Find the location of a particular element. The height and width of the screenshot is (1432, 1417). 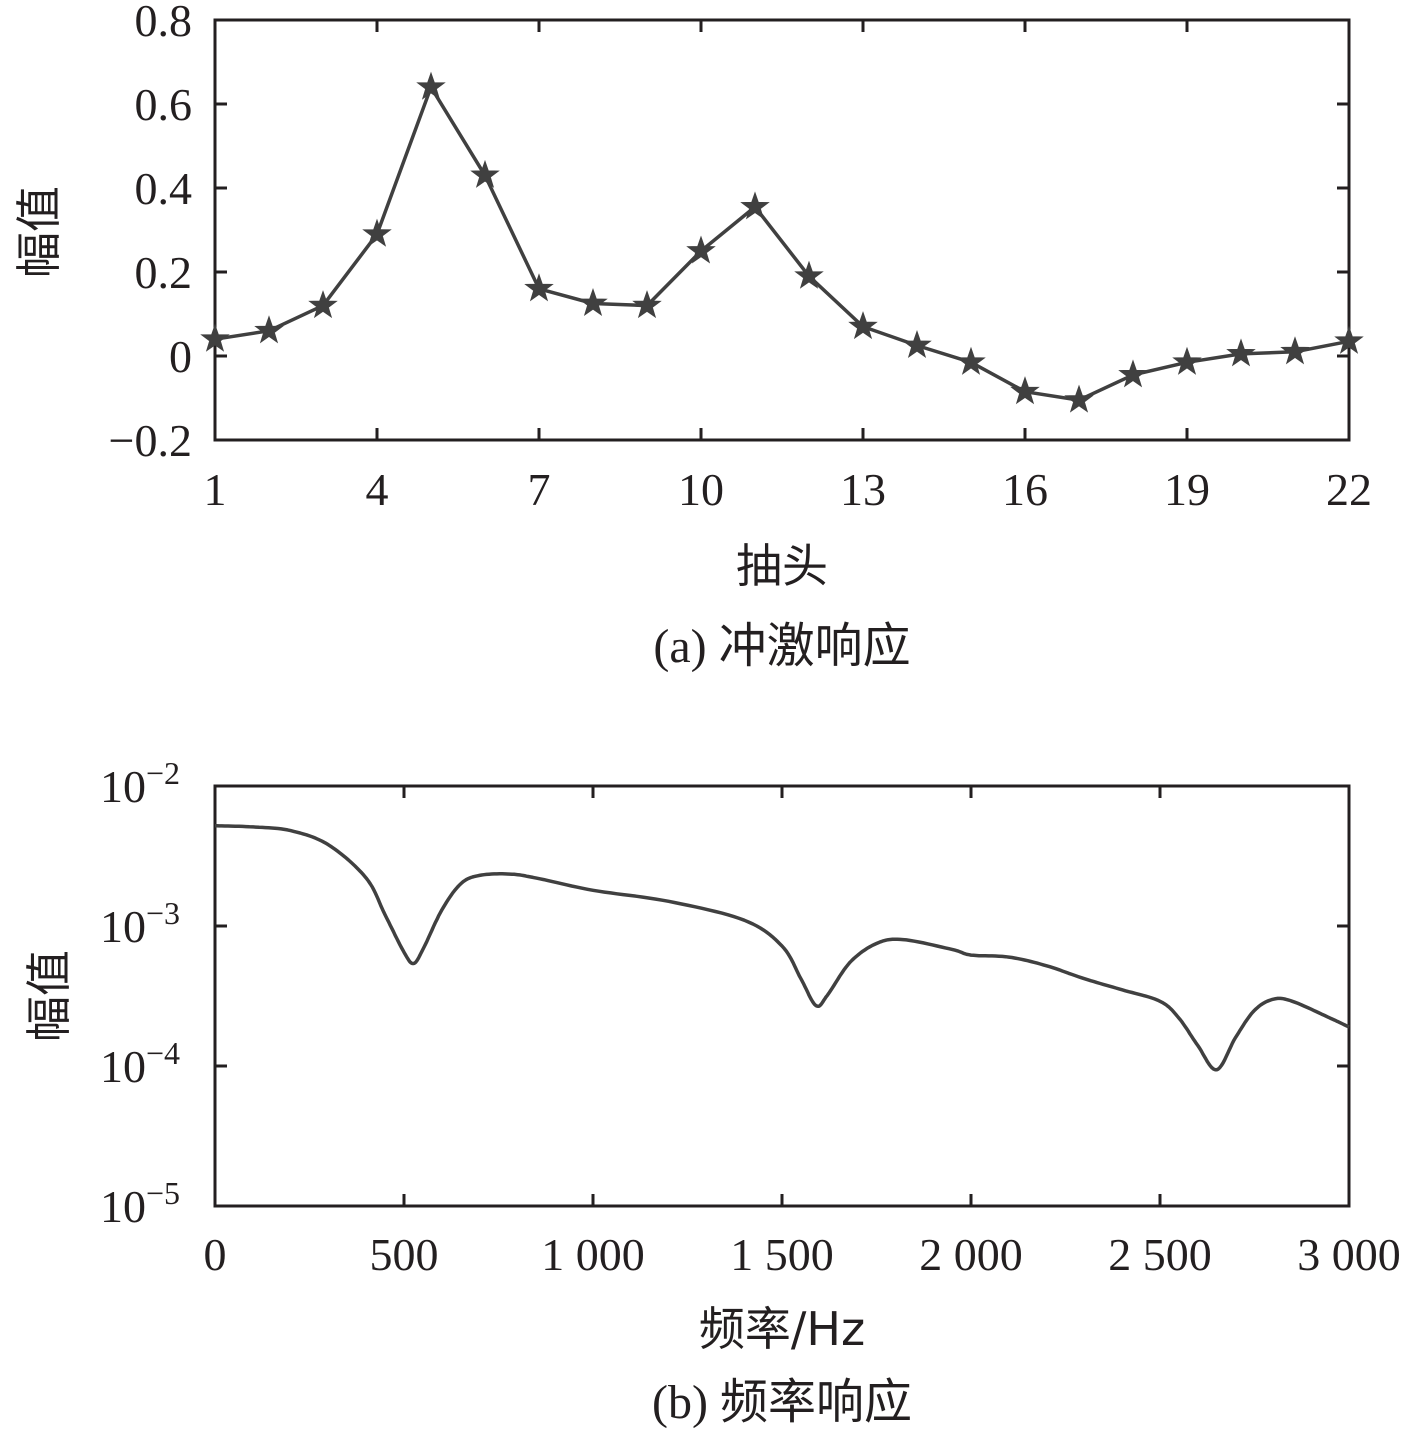

y-tick-label-a: 0.8 is located at coordinates (164, 23).